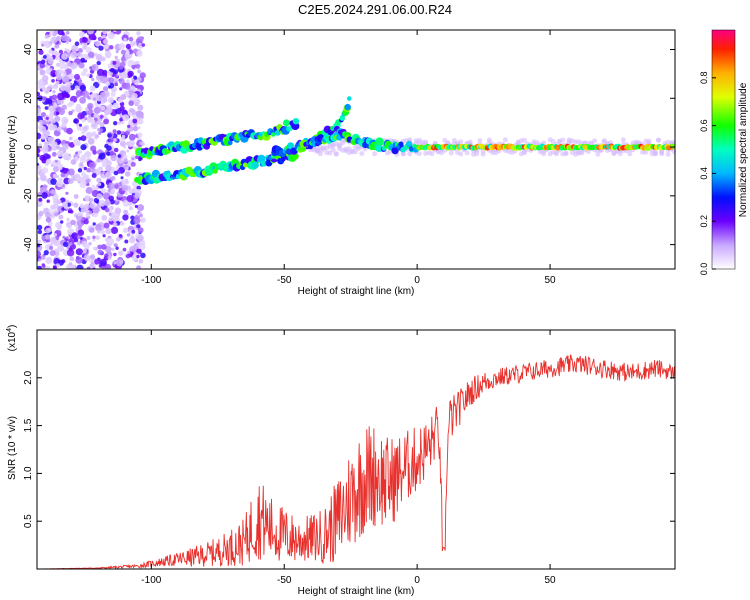 The width and height of the screenshot is (750, 600). I want to click on chart-title: C2E5.2024.291.06.00.R24, so click(375, 9).